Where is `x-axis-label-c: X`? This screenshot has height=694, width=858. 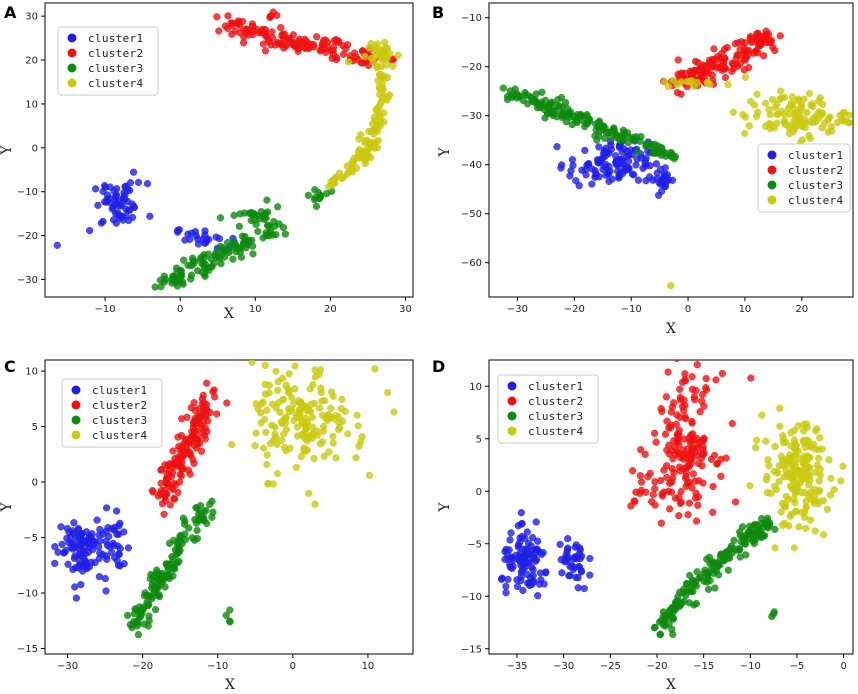 x-axis-label-c: X is located at coordinates (230, 685).